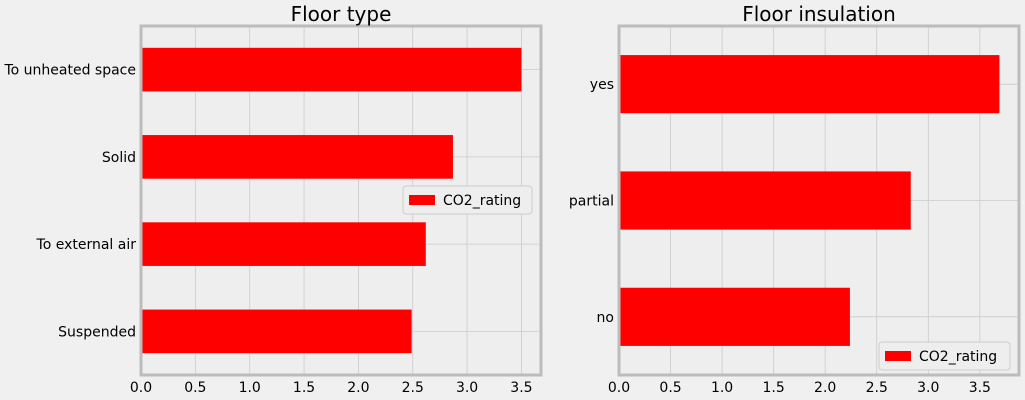 This screenshot has height=400, width=1025. What do you see at coordinates (602, 85) in the screenshot?
I see `y-tick-label: yes` at bounding box center [602, 85].